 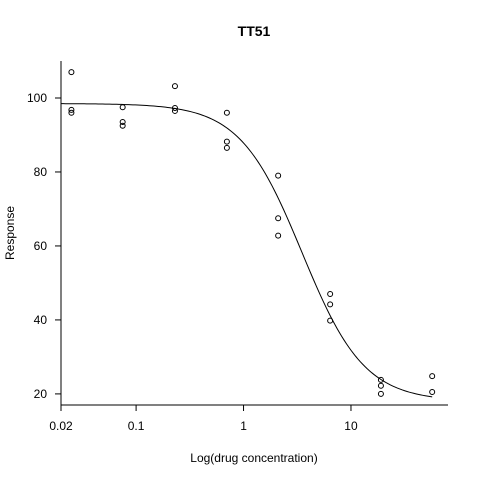 What do you see at coordinates (41, 320) in the screenshot?
I see `y-tick-label: 40` at bounding box center [41, 320].